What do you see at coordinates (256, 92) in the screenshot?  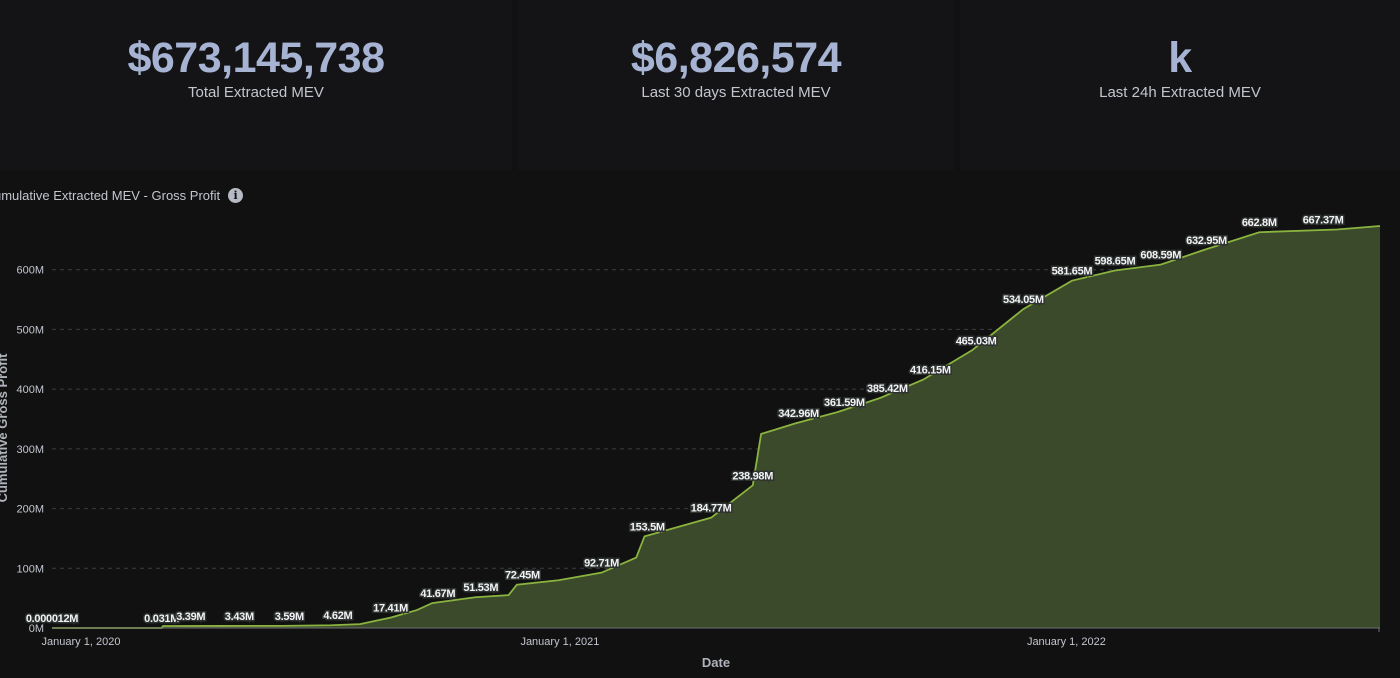 I see `kpi-label: Total Extracted MEV` at bounding box center [256, 92].